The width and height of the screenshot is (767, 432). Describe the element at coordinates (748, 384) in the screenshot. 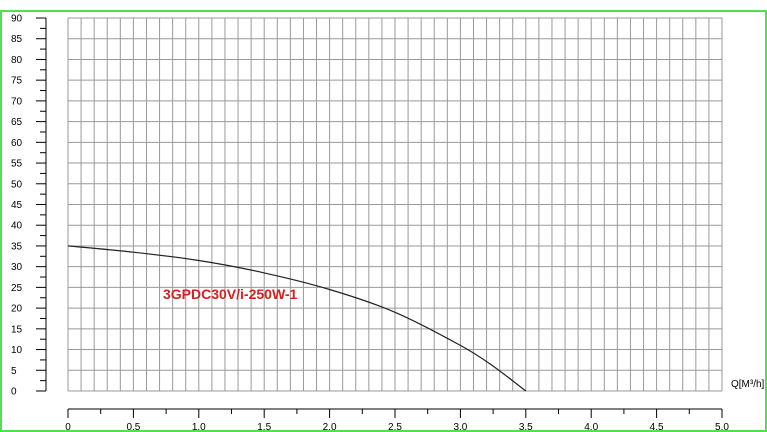

I see `x-axis-label: Q[M³/h]` at that location.